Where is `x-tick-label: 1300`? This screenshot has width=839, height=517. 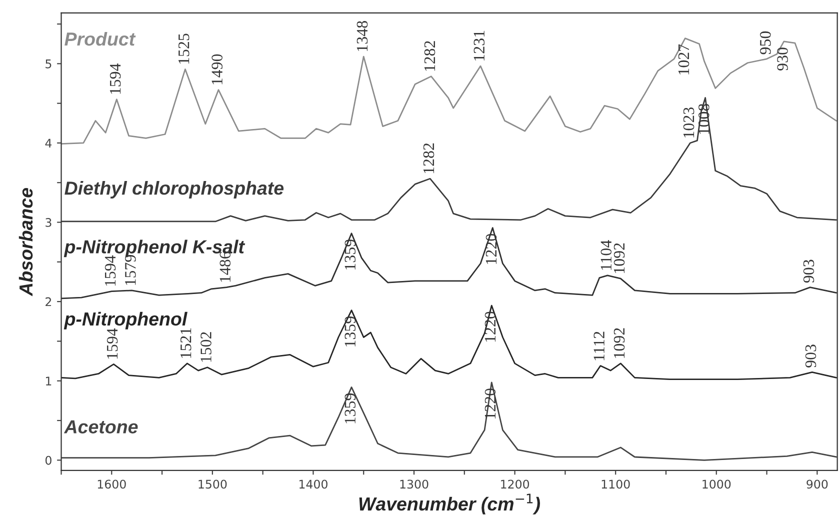 x-tick-label: 1300 is located at coordinates (414, 484).